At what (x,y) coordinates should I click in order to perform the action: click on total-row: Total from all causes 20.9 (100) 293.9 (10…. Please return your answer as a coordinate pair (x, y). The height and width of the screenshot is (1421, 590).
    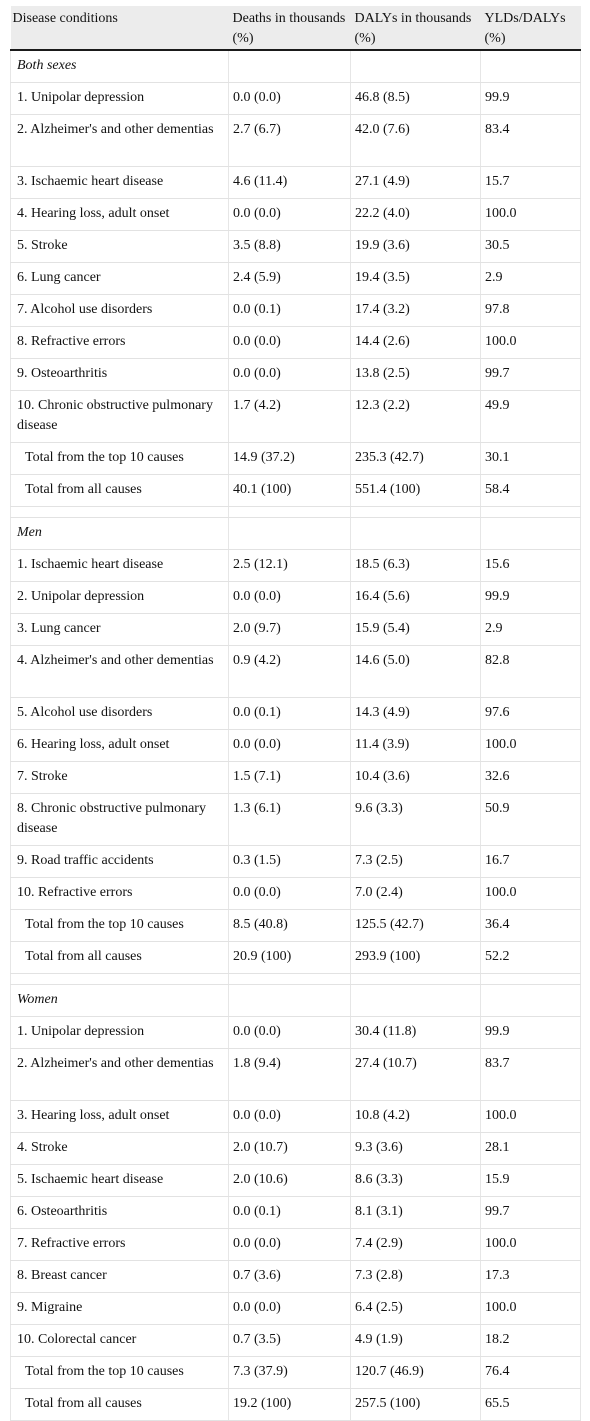
    Looking at the image, I should click on (295, 957).